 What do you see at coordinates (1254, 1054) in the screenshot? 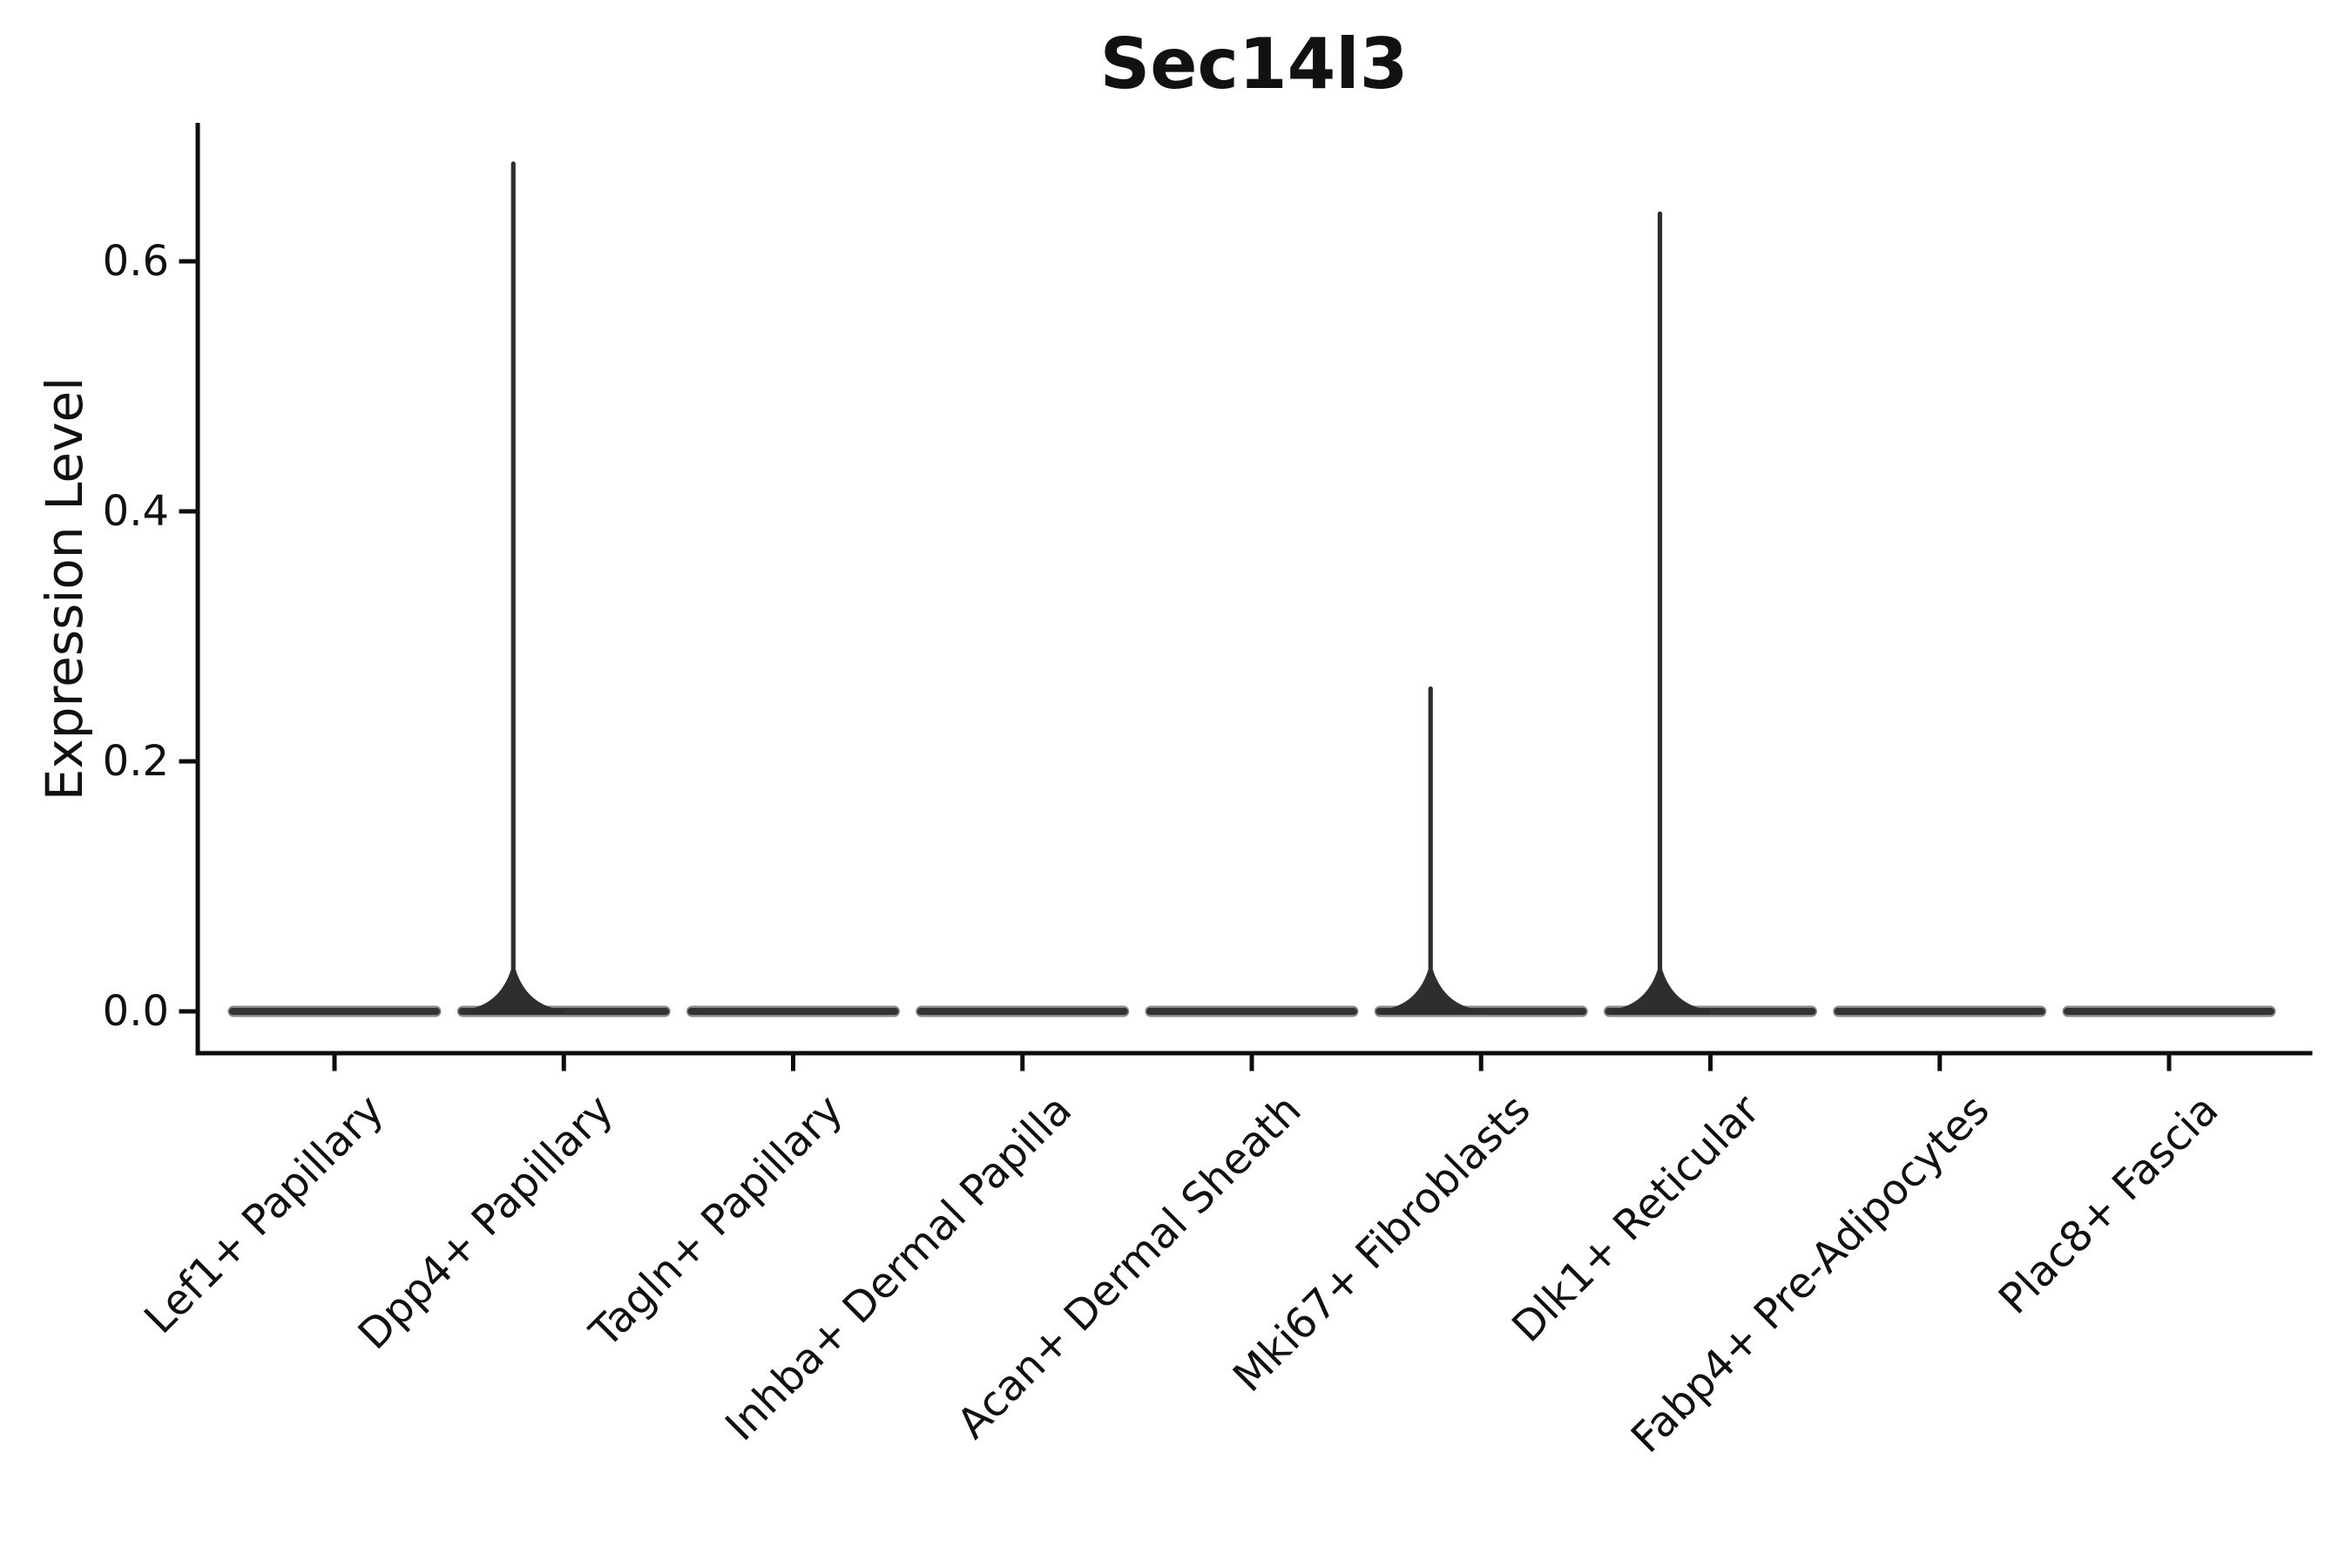
I see `x-axis-spine` at bounding box center [1254, 1054].